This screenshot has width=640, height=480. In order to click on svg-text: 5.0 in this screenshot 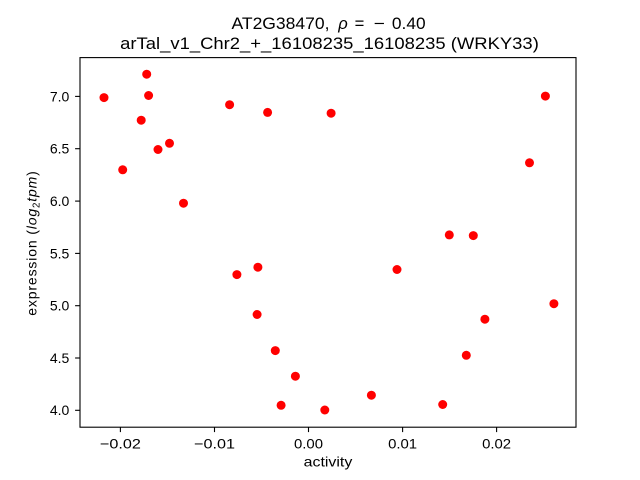, I will do `click(60, 306)`.